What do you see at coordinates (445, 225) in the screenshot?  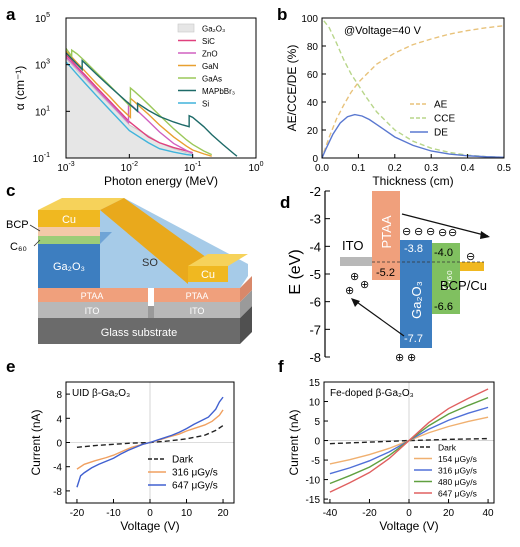 I see `electron-arrow` at bounding box center [445, 225].